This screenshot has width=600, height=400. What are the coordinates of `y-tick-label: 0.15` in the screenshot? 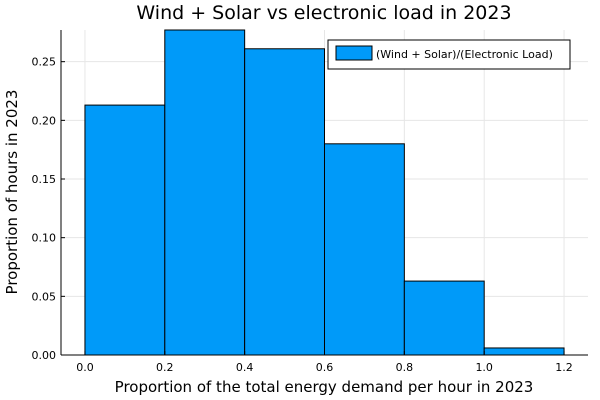 It's located at (44, 179).